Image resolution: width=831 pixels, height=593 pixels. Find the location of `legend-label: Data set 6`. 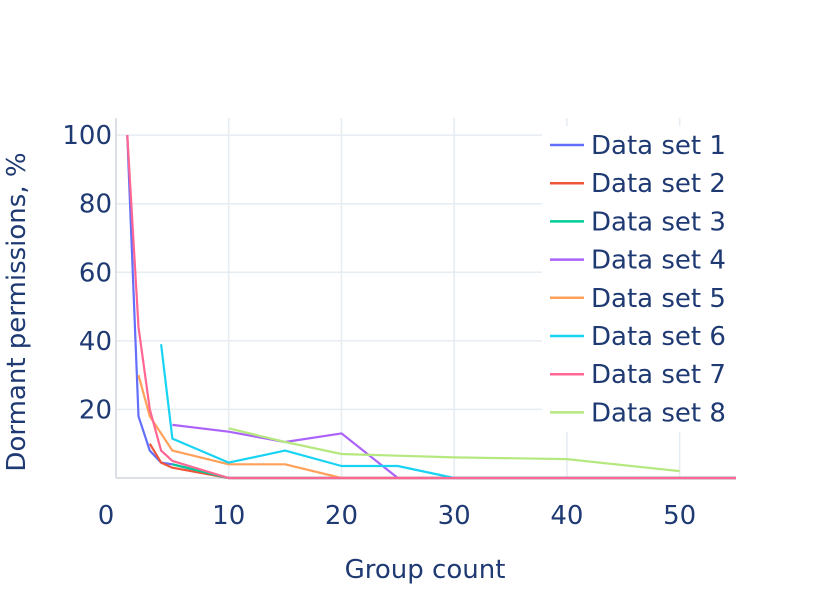

legend-label: Data set 6 is located at coordinates (658, 337).